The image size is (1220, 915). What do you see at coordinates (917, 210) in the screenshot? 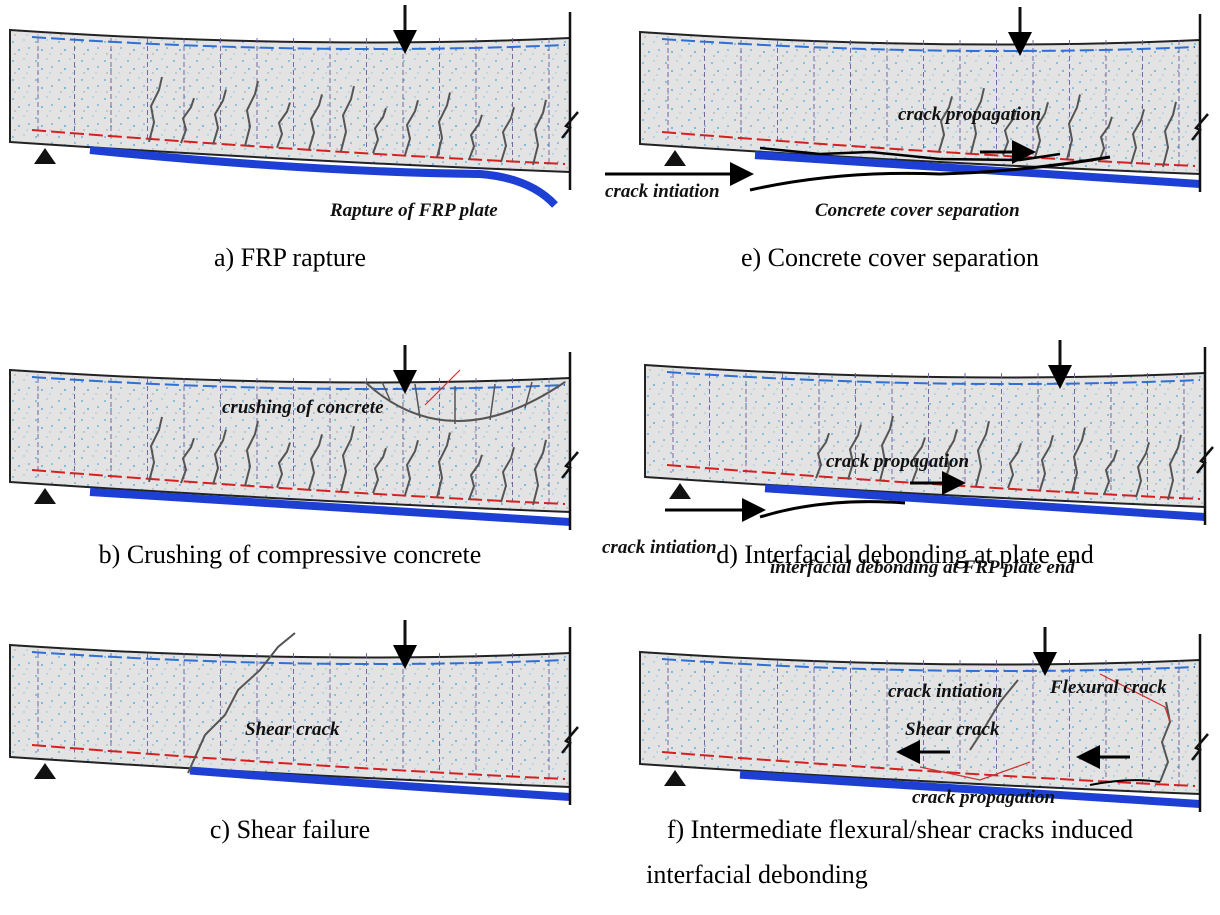
I see `annotation: Concrete cover separation` at bounding box center [917, 210].